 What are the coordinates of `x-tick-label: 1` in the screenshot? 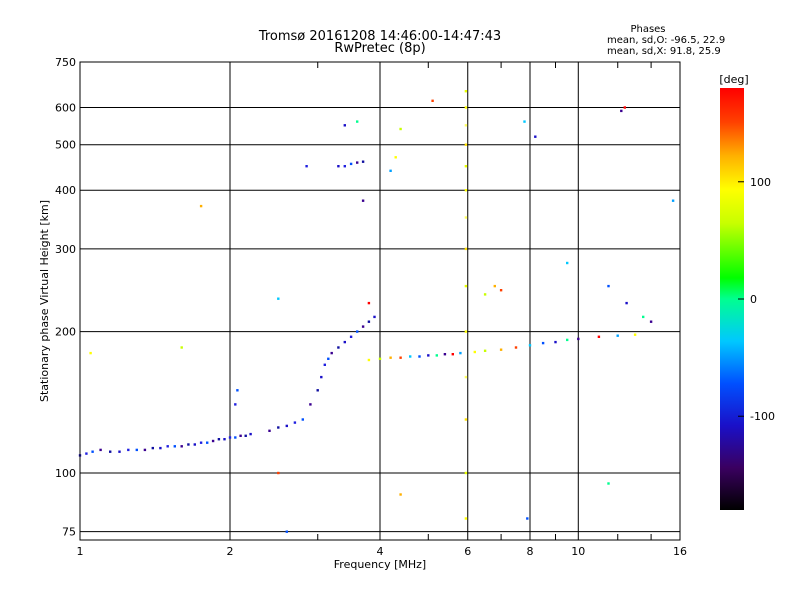 It's located at (80, 551).